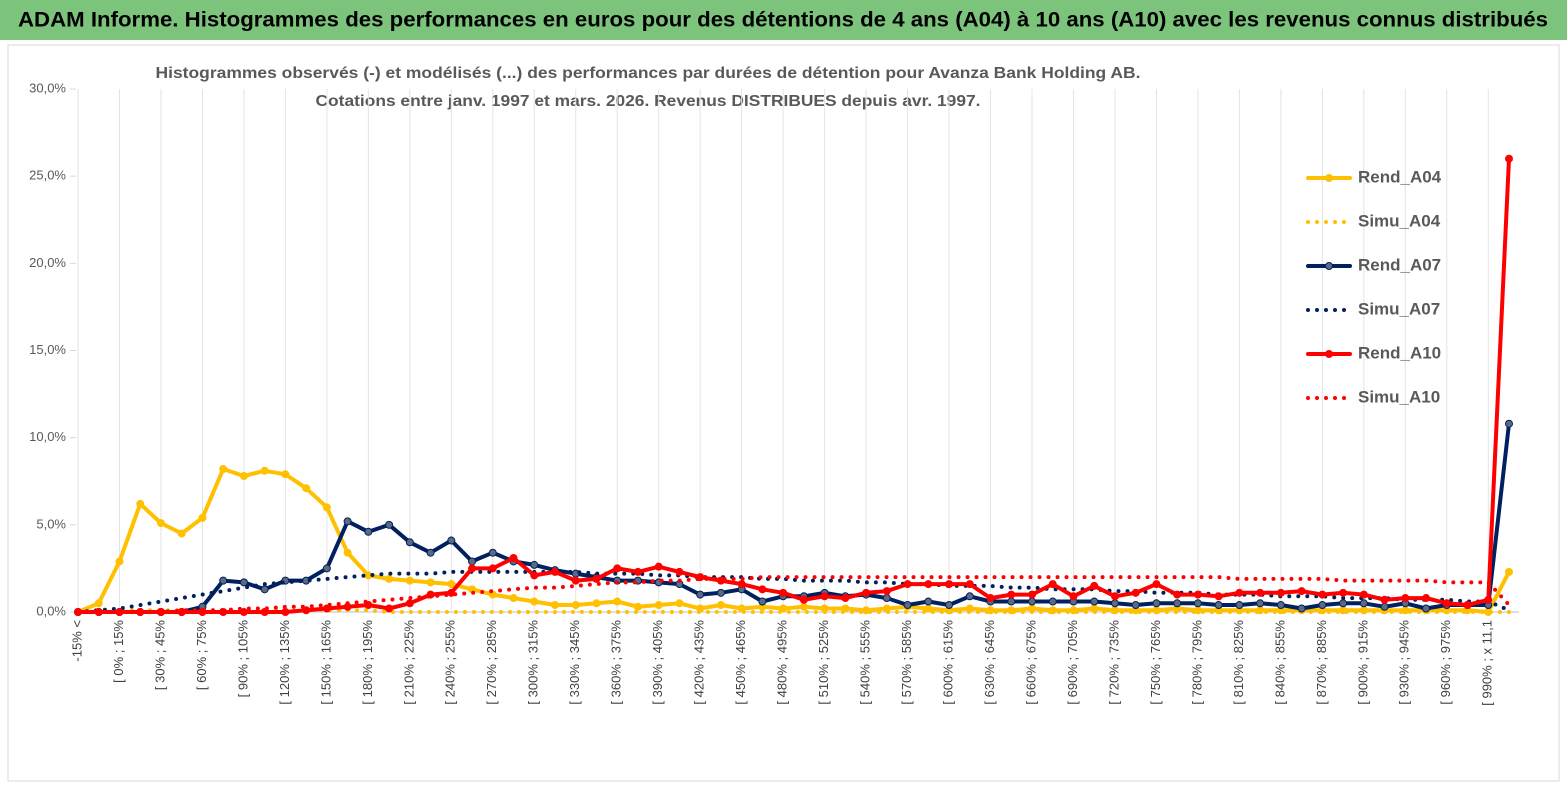  Describe the element at coordinates (533, 662) in the screenshot. I see `x-tick-label: [ 300% ; 315%` at that location.